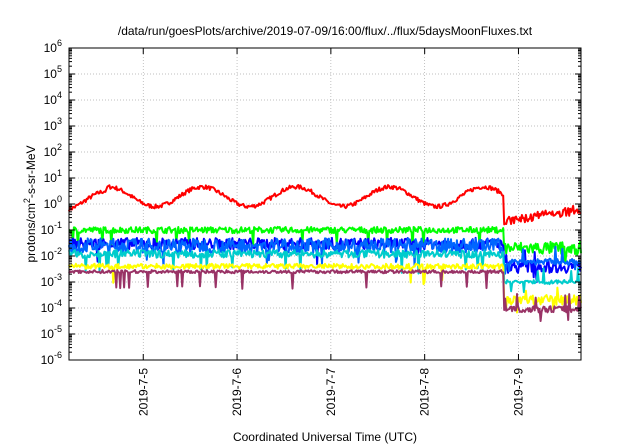 This screenshot has width=640, height=448. I want to click on y-tick-exponent: -2, so click(58, 251).